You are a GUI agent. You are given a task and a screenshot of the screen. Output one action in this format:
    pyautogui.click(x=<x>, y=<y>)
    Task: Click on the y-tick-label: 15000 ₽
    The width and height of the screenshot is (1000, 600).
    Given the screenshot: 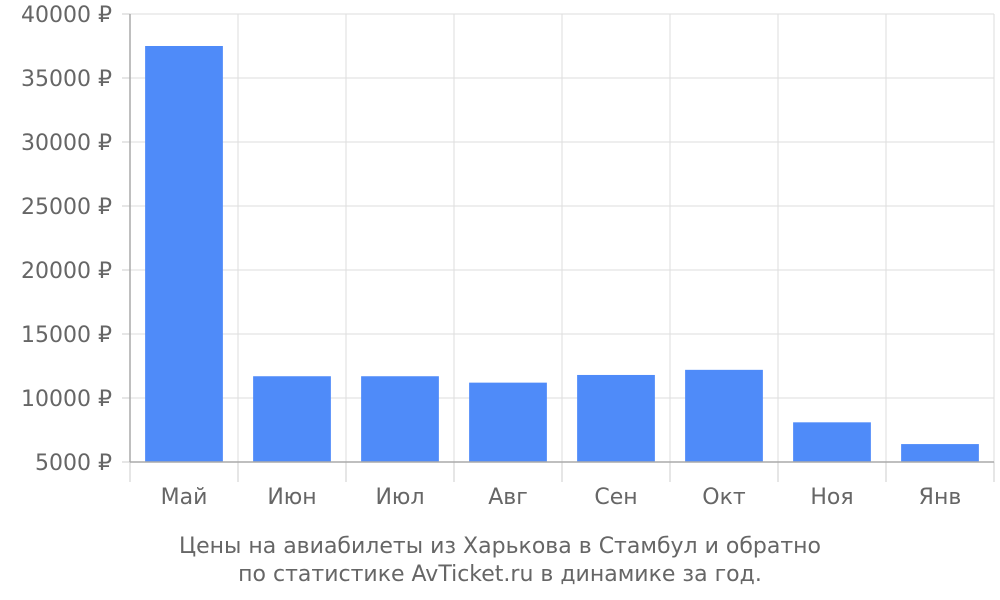 What is the action you would take?
    pyautogui.click(x=66, y=335)
    